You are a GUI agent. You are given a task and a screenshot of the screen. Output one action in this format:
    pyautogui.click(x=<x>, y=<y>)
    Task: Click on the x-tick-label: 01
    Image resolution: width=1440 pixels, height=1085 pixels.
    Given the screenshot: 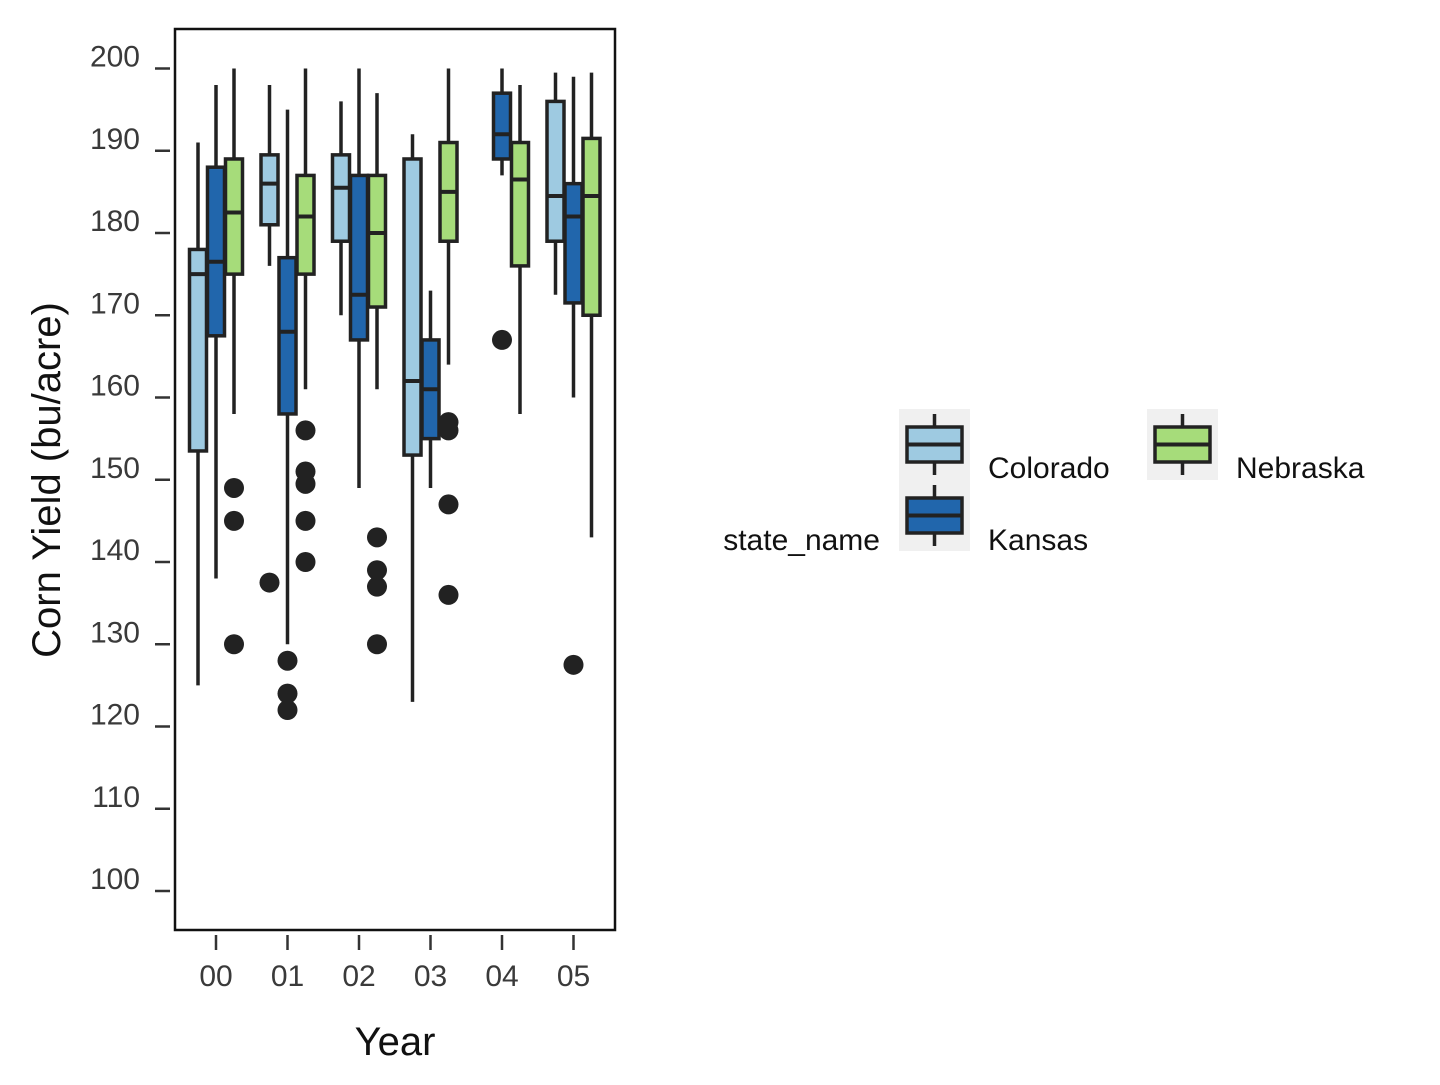 What is the action you would take?
    pyautogui.click(x=287, y=976)
    